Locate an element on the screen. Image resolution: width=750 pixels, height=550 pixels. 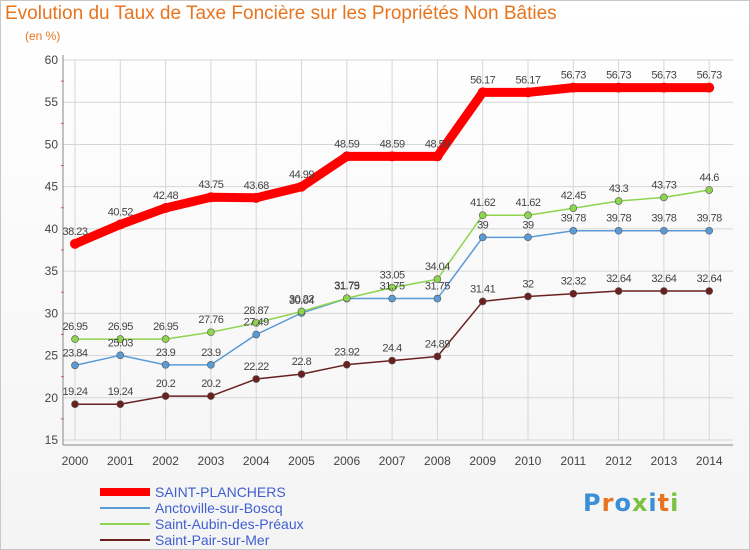
data-label: 34.04 is located at coordinates (437, 267).